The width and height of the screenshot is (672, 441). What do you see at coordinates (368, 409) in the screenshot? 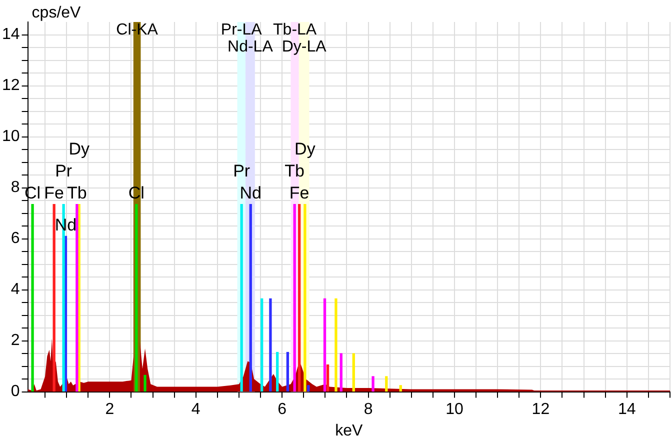
I see `x-tick-label: 8` at bounding box center [368, 409].